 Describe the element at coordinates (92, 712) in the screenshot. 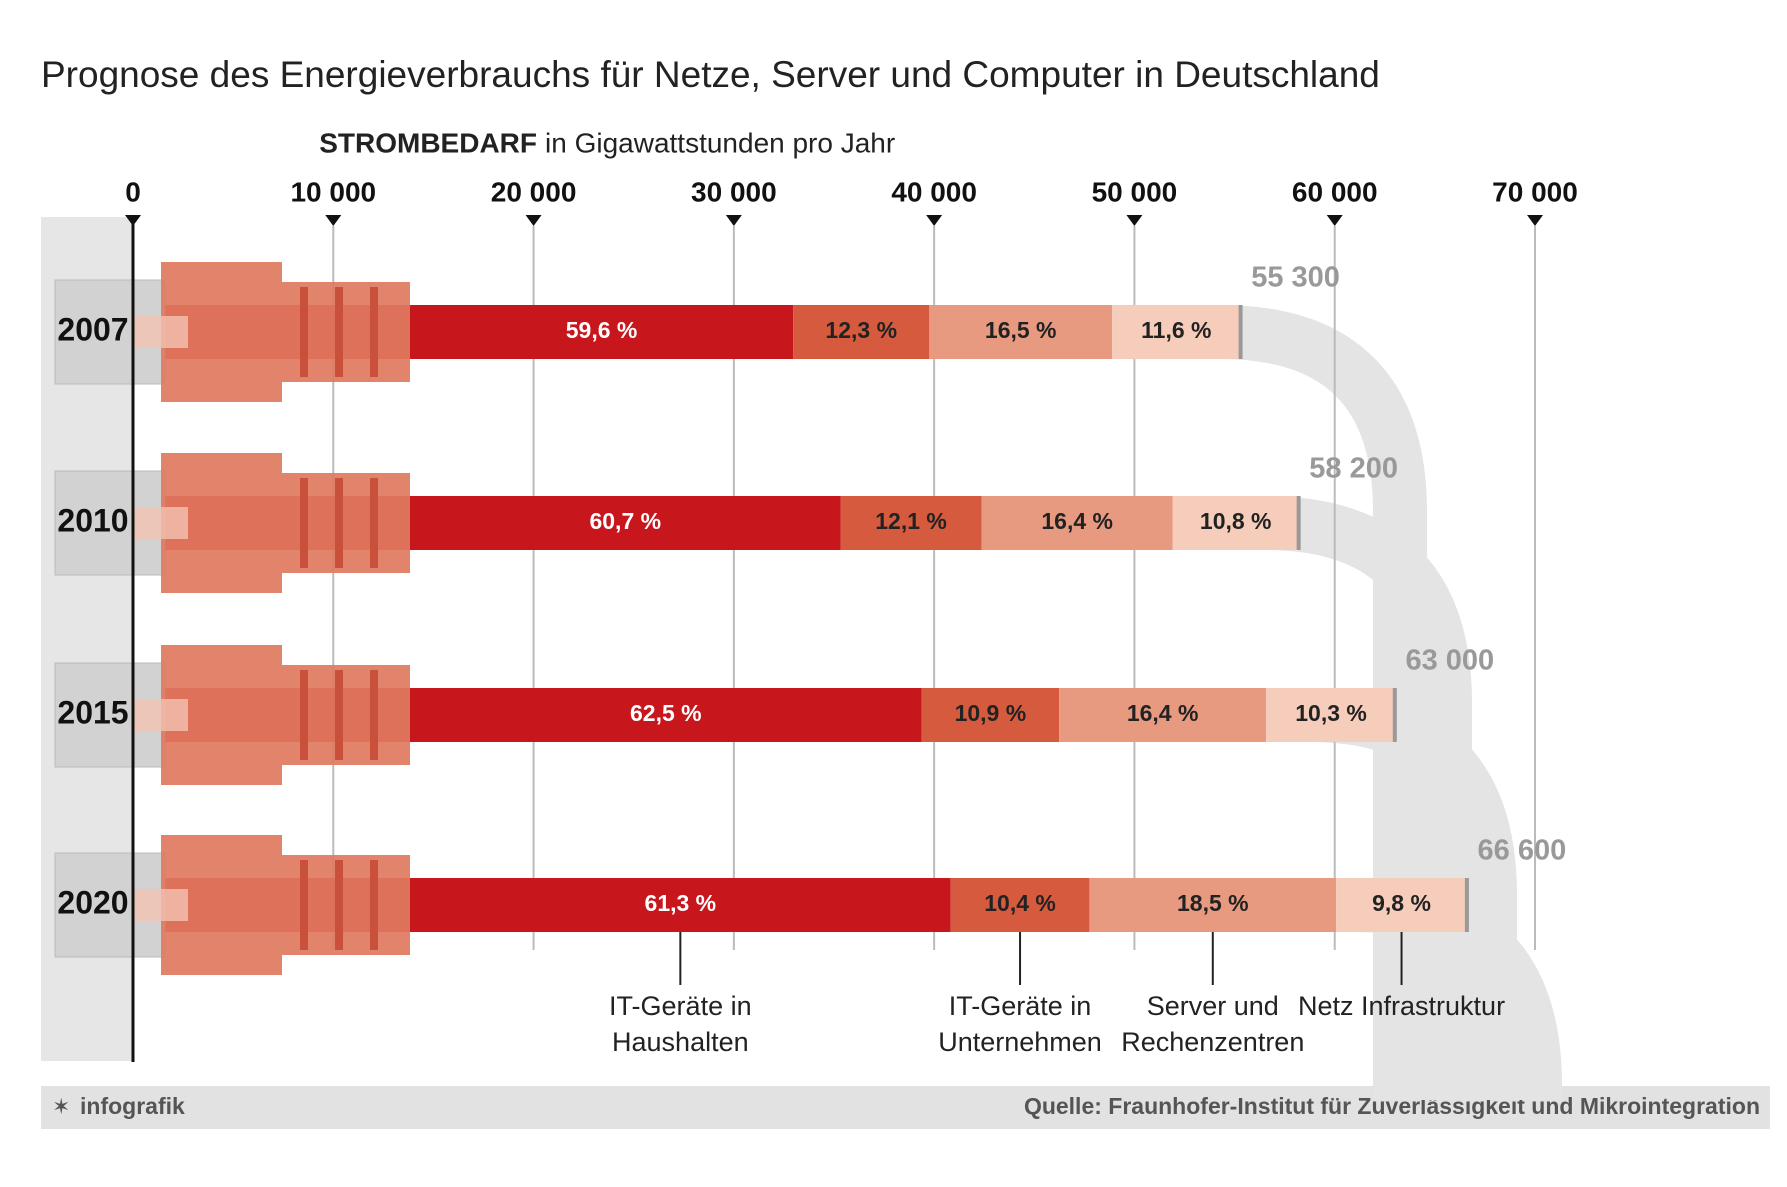

I see `year-label: 2015` at that location.